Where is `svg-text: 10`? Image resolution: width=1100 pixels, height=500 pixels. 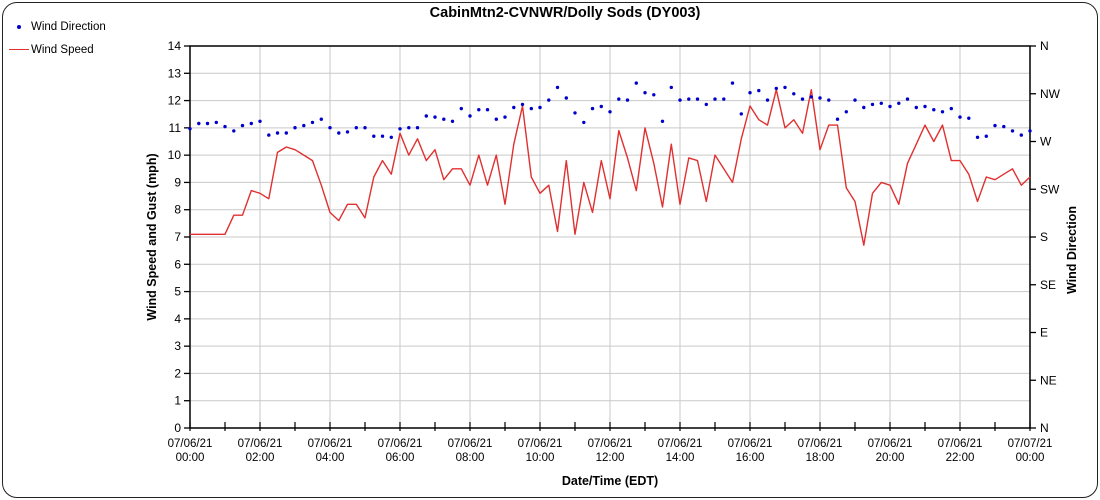 svg-text: 10 is located at coordinates (175, 155).